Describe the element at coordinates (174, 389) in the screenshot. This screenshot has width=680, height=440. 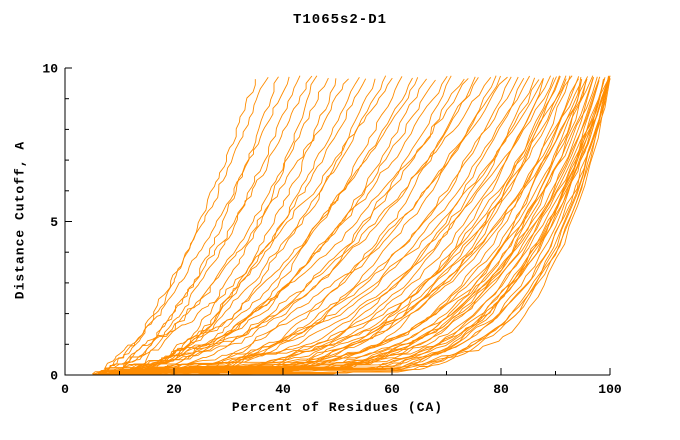
I see `x-tick-label: 20` at that location.